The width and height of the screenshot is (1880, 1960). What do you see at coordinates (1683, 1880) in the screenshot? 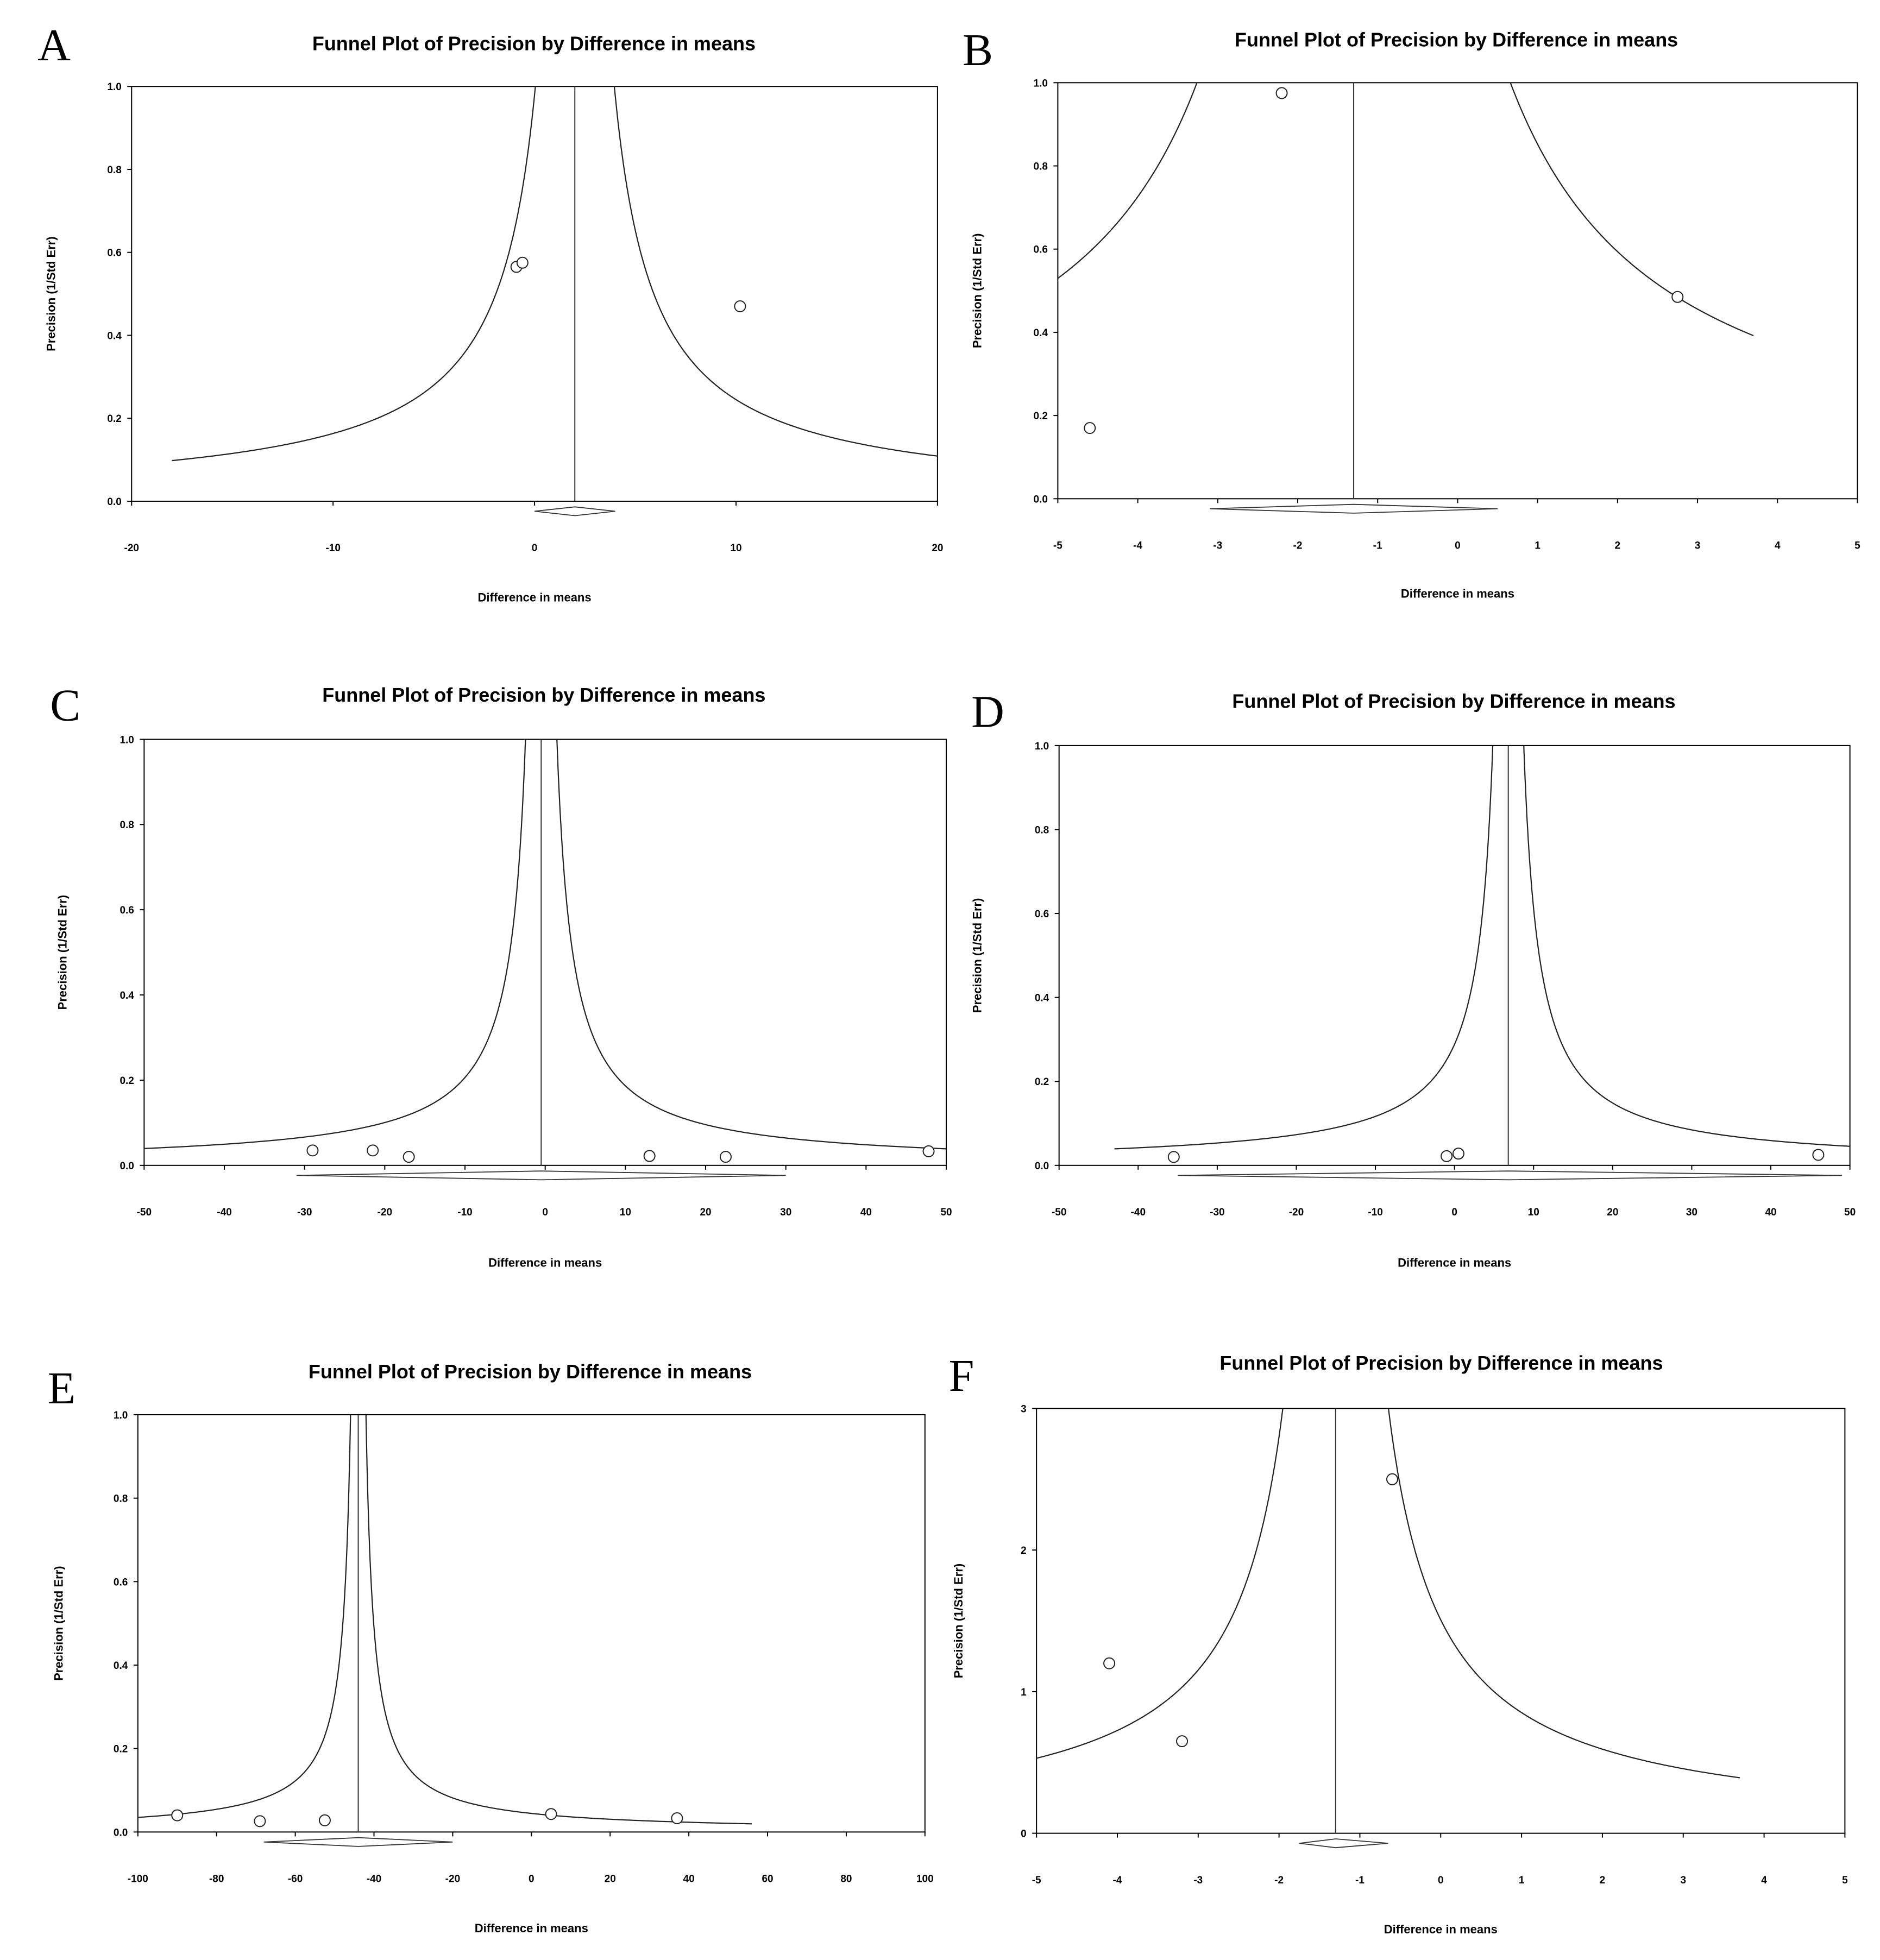
I see `x-tick-label: 3` at bounding box center [1683, 1880].